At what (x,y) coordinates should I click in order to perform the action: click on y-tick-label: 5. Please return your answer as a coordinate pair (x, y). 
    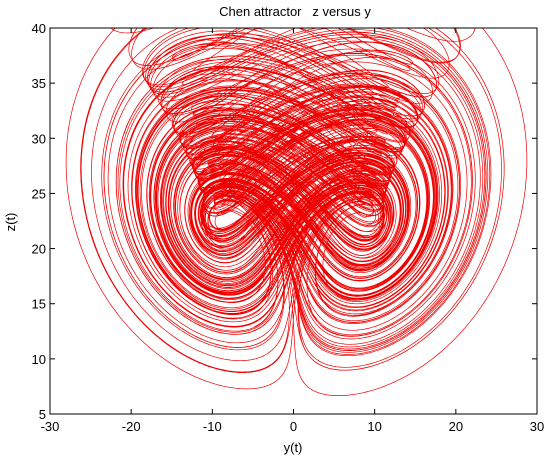
    Looking at the image, I should click on (42, 414).